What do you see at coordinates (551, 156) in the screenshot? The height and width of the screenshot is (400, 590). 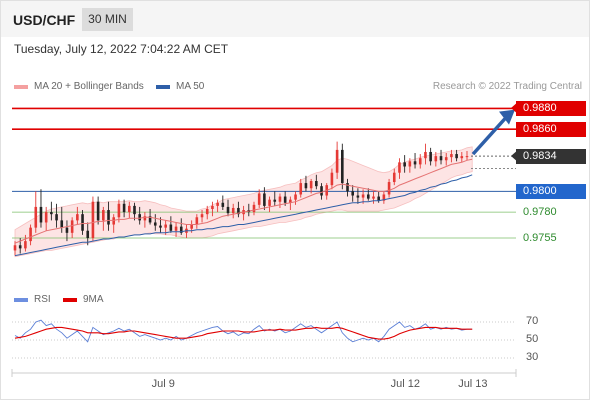 I see `level-label-0-9834: 0.9834` at bounding box center [551, 156].